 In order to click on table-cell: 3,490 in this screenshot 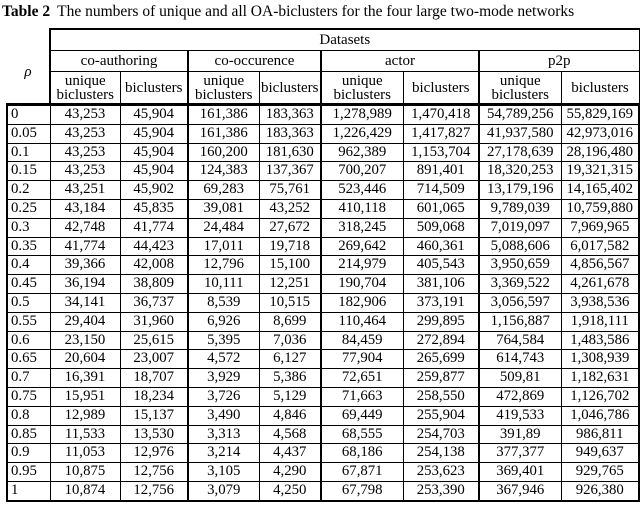, I will do `click(223, 415)`.